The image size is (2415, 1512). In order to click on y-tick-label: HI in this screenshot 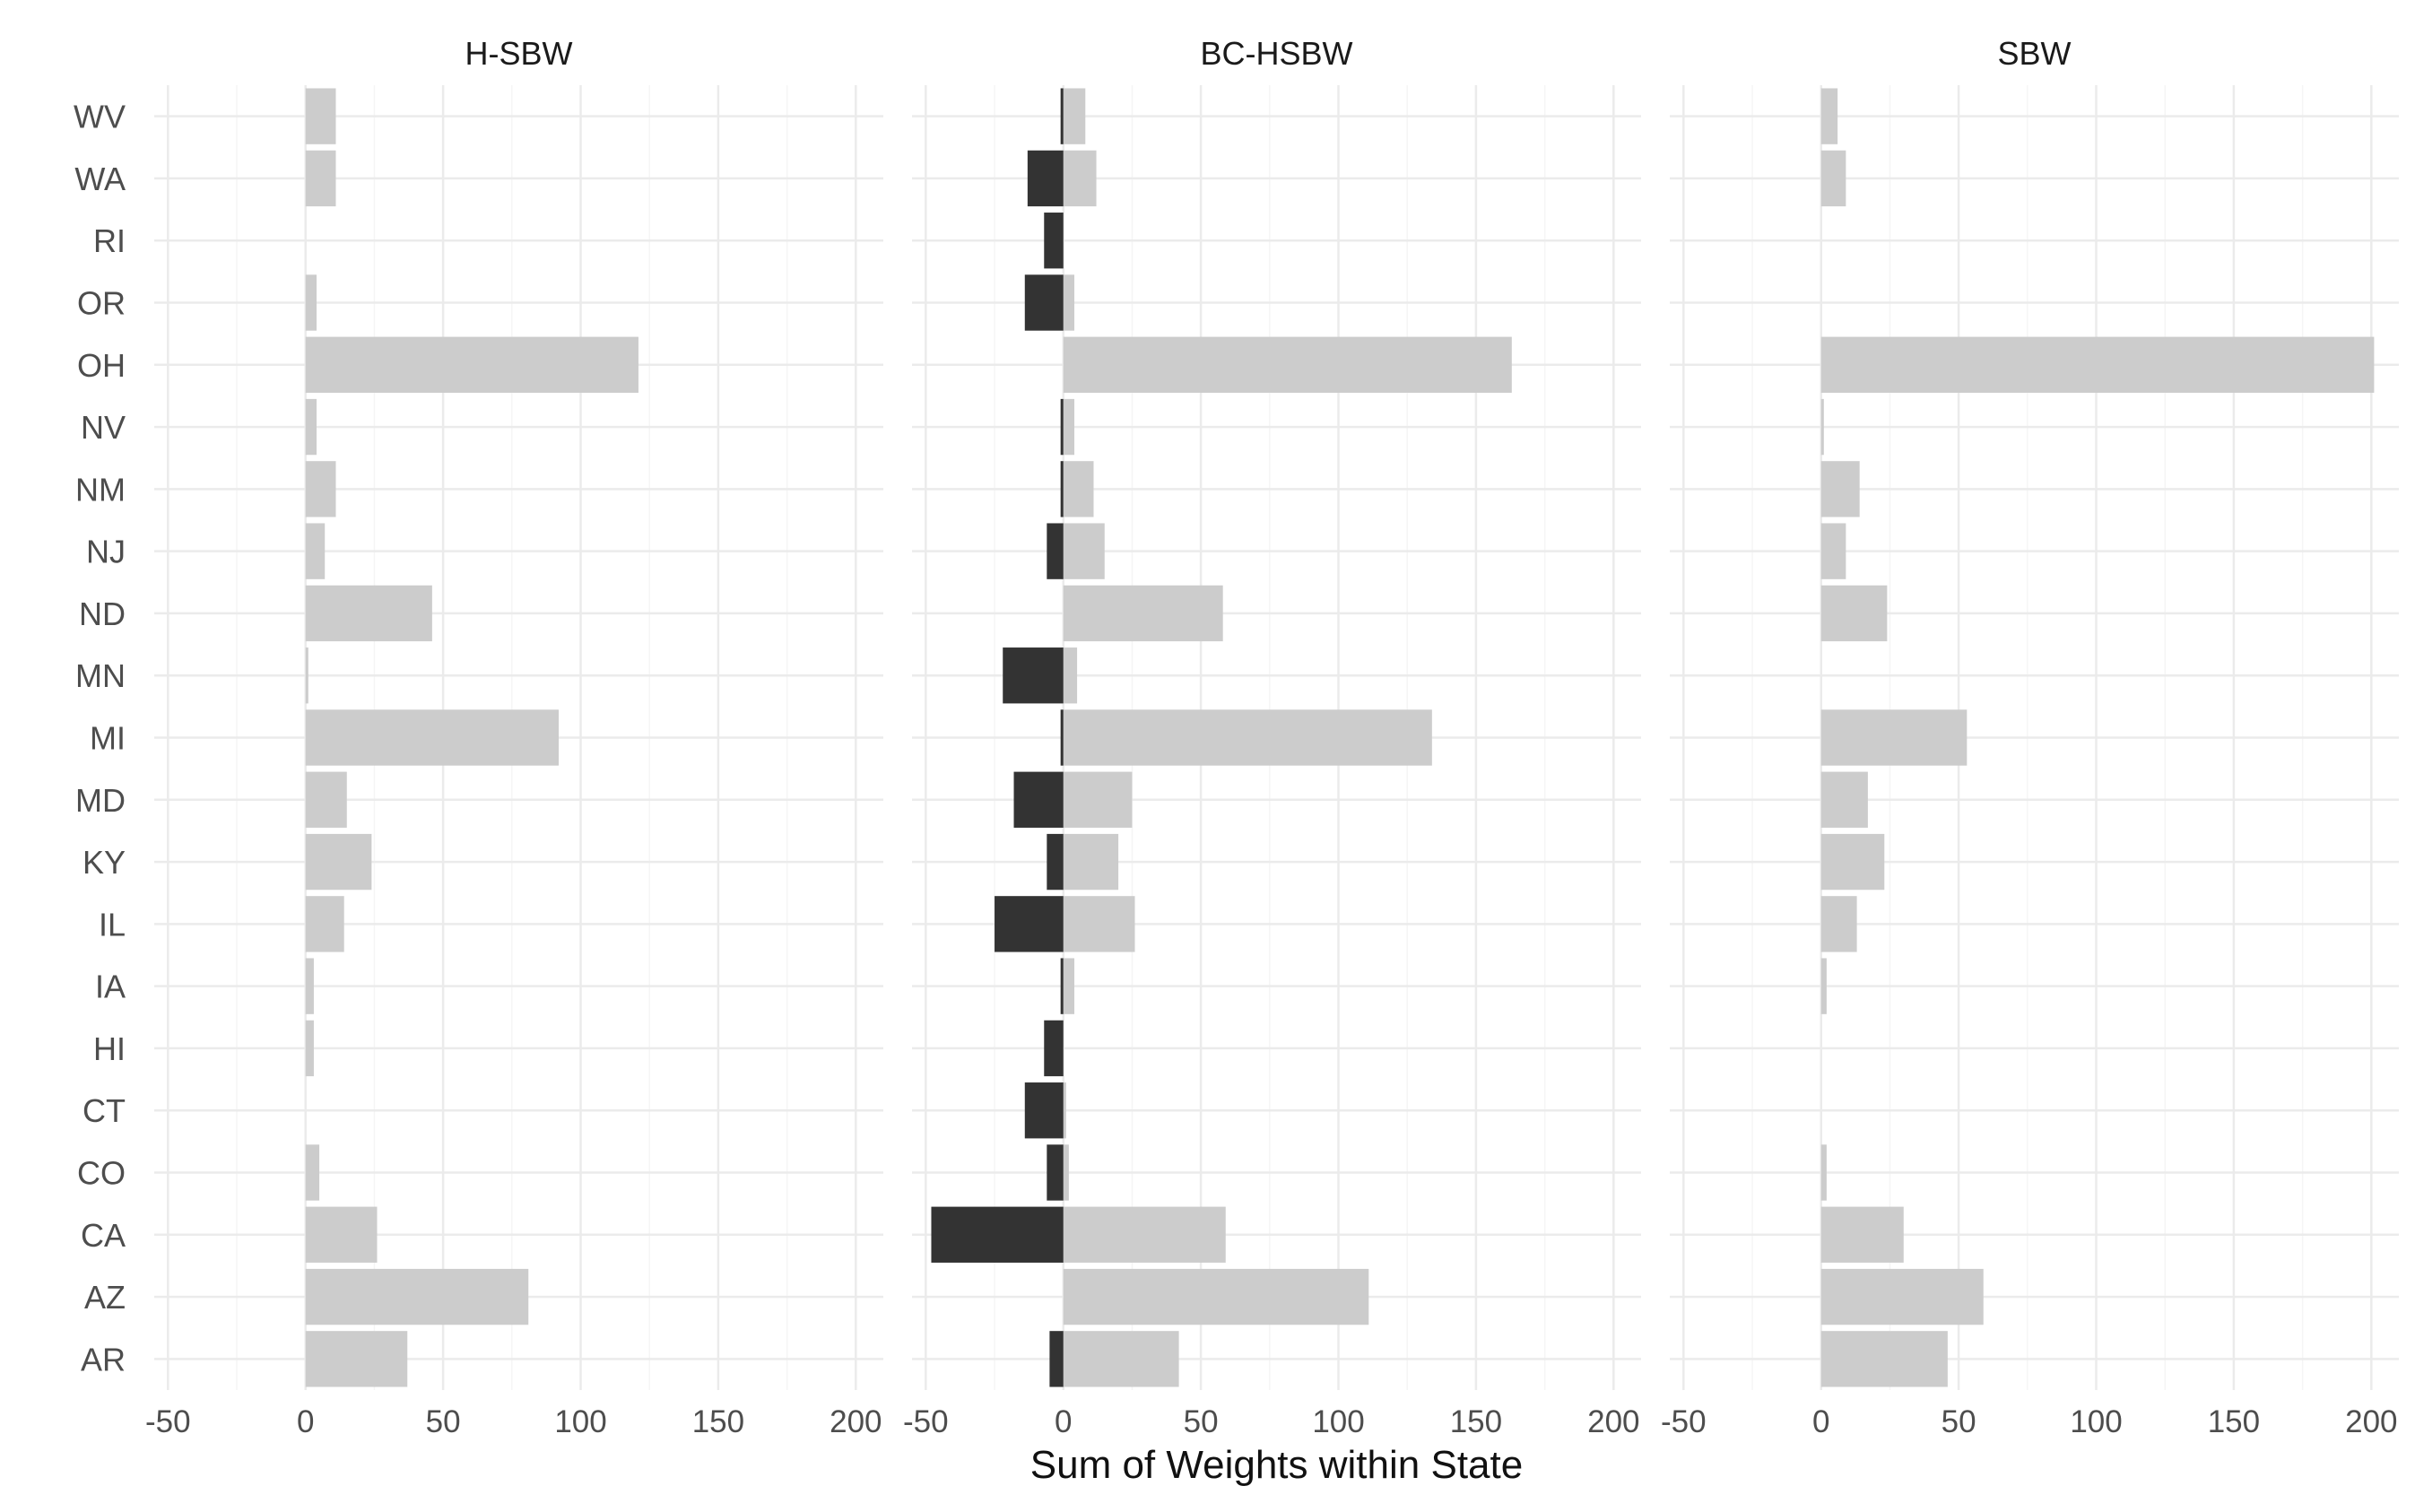, I will do `click(109, 1048)`.